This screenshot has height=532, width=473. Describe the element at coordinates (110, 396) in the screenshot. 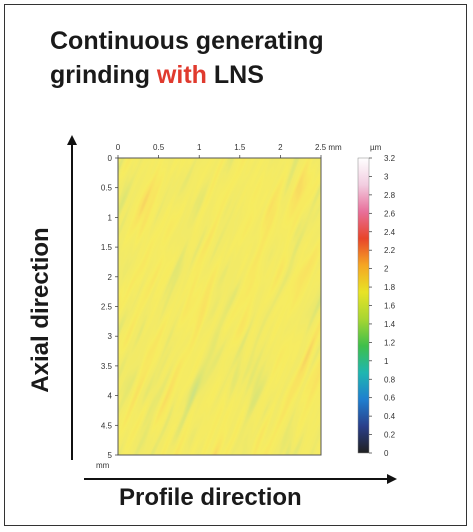

I see `y-tick-label: 4` at that location.